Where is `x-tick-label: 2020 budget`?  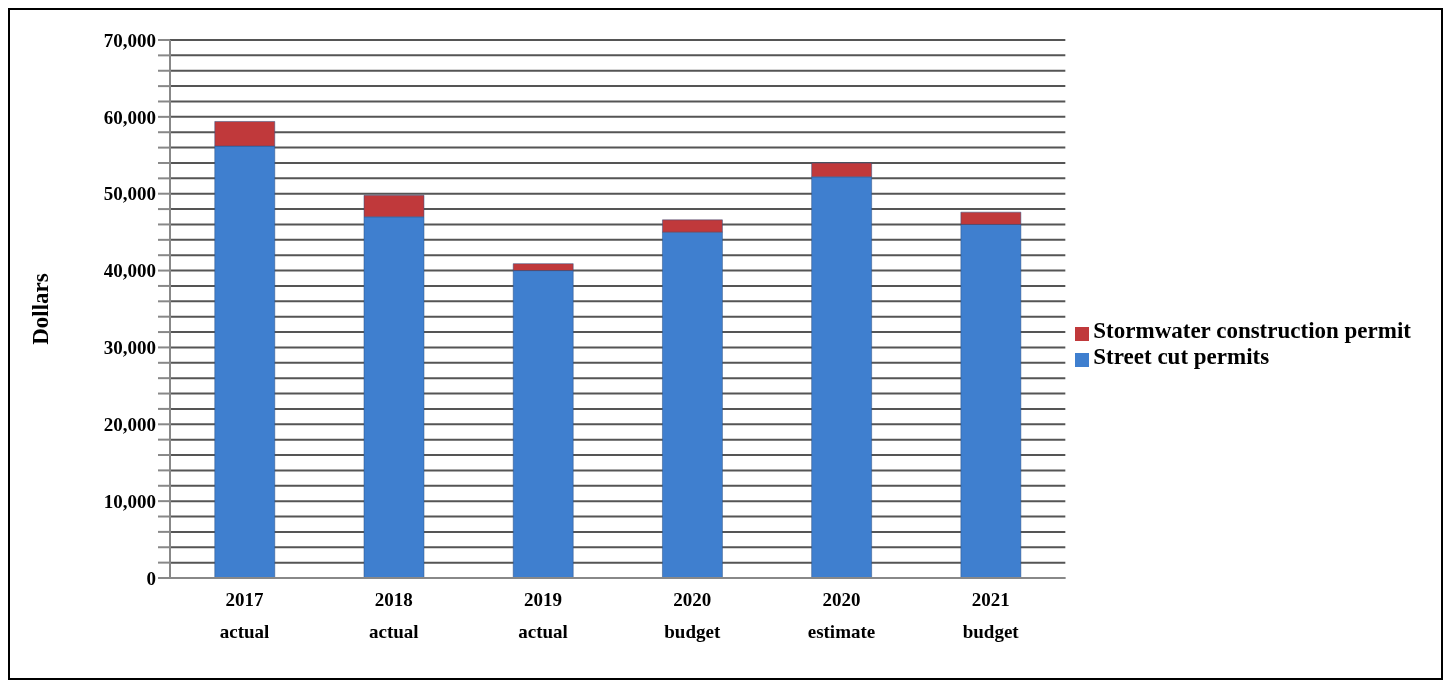 x-tick-label: 2020 budget is located at coordinates (692, 615).